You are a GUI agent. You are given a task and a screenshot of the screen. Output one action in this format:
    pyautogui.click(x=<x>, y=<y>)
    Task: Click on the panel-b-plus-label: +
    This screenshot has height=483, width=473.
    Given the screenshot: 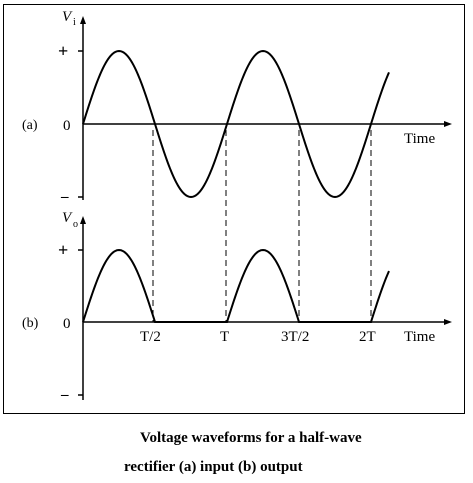 What is the action you would take?
    pyautogui.click(x=63, y=250)
    